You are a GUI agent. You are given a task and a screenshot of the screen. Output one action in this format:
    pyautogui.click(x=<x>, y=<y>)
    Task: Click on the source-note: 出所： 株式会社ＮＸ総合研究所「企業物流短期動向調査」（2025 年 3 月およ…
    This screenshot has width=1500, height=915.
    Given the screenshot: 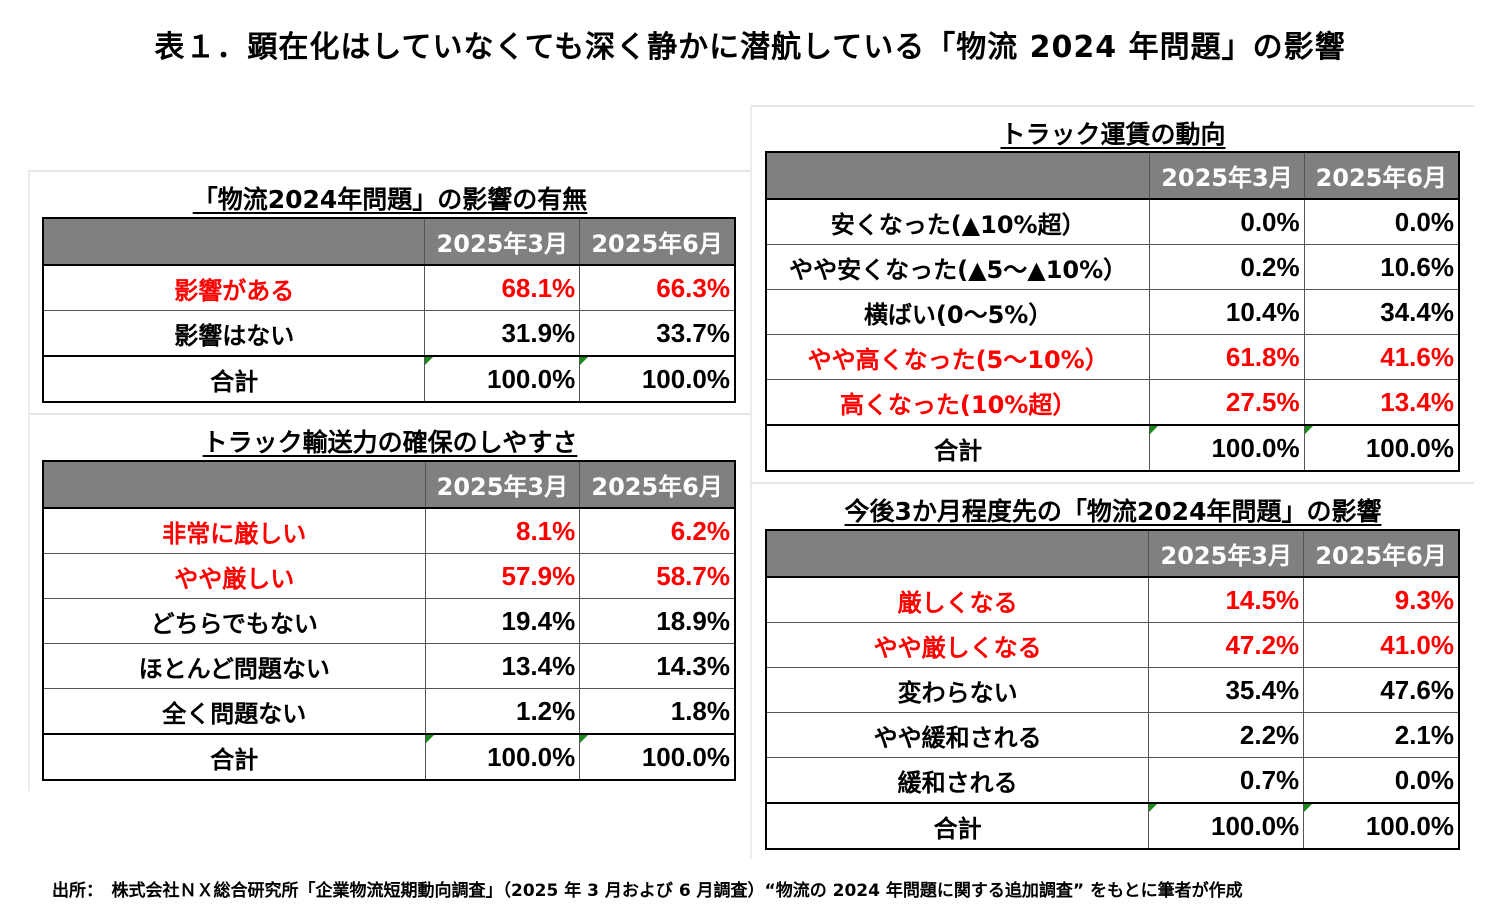 What is the action you would take?
    pyautogui.click(x=647, y=891)
    